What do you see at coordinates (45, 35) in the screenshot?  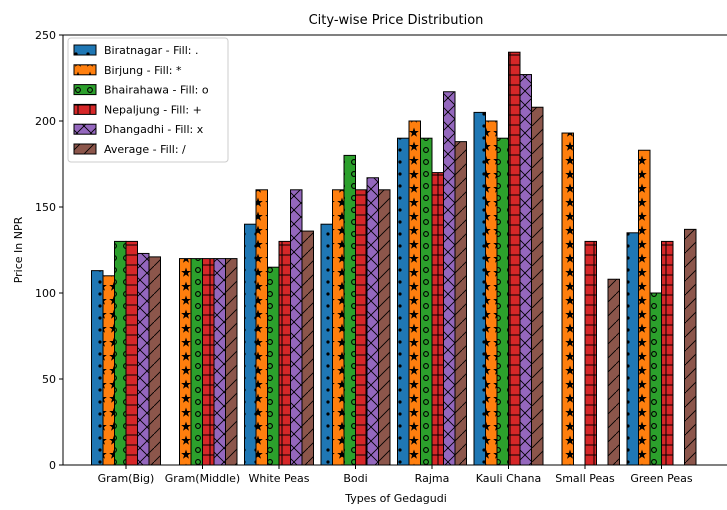 I see `y-tick-label: 250` at bounding box center [45, 35].